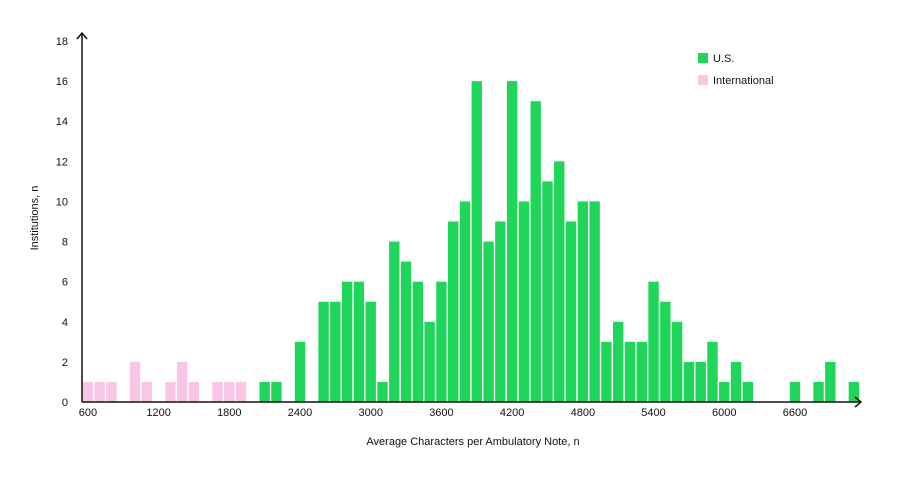  I want to click on x-tick-label: 1800, so click(229, 413).